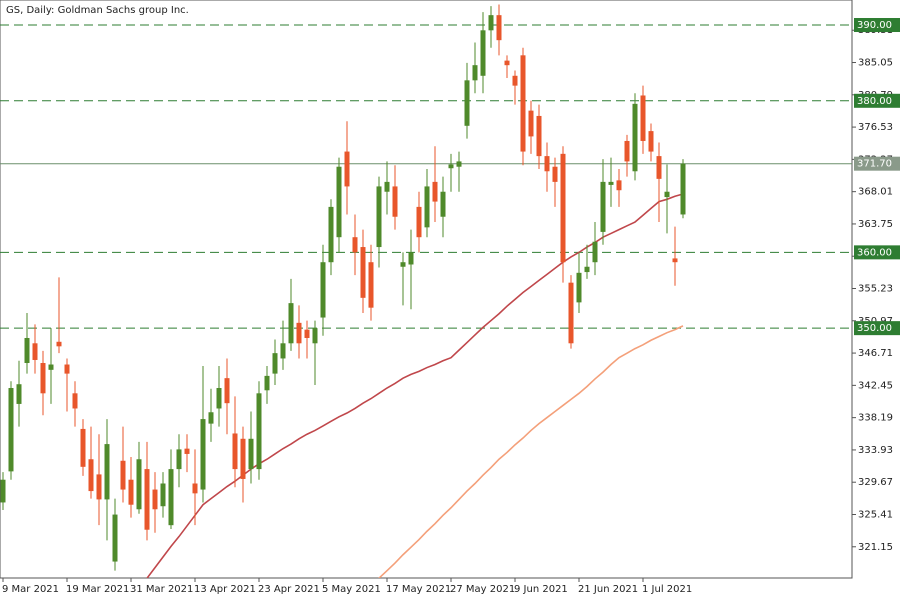 Image resolution: width=900 pixels, height=600 pixels. I want to click on moving-average, so click(531, 451).